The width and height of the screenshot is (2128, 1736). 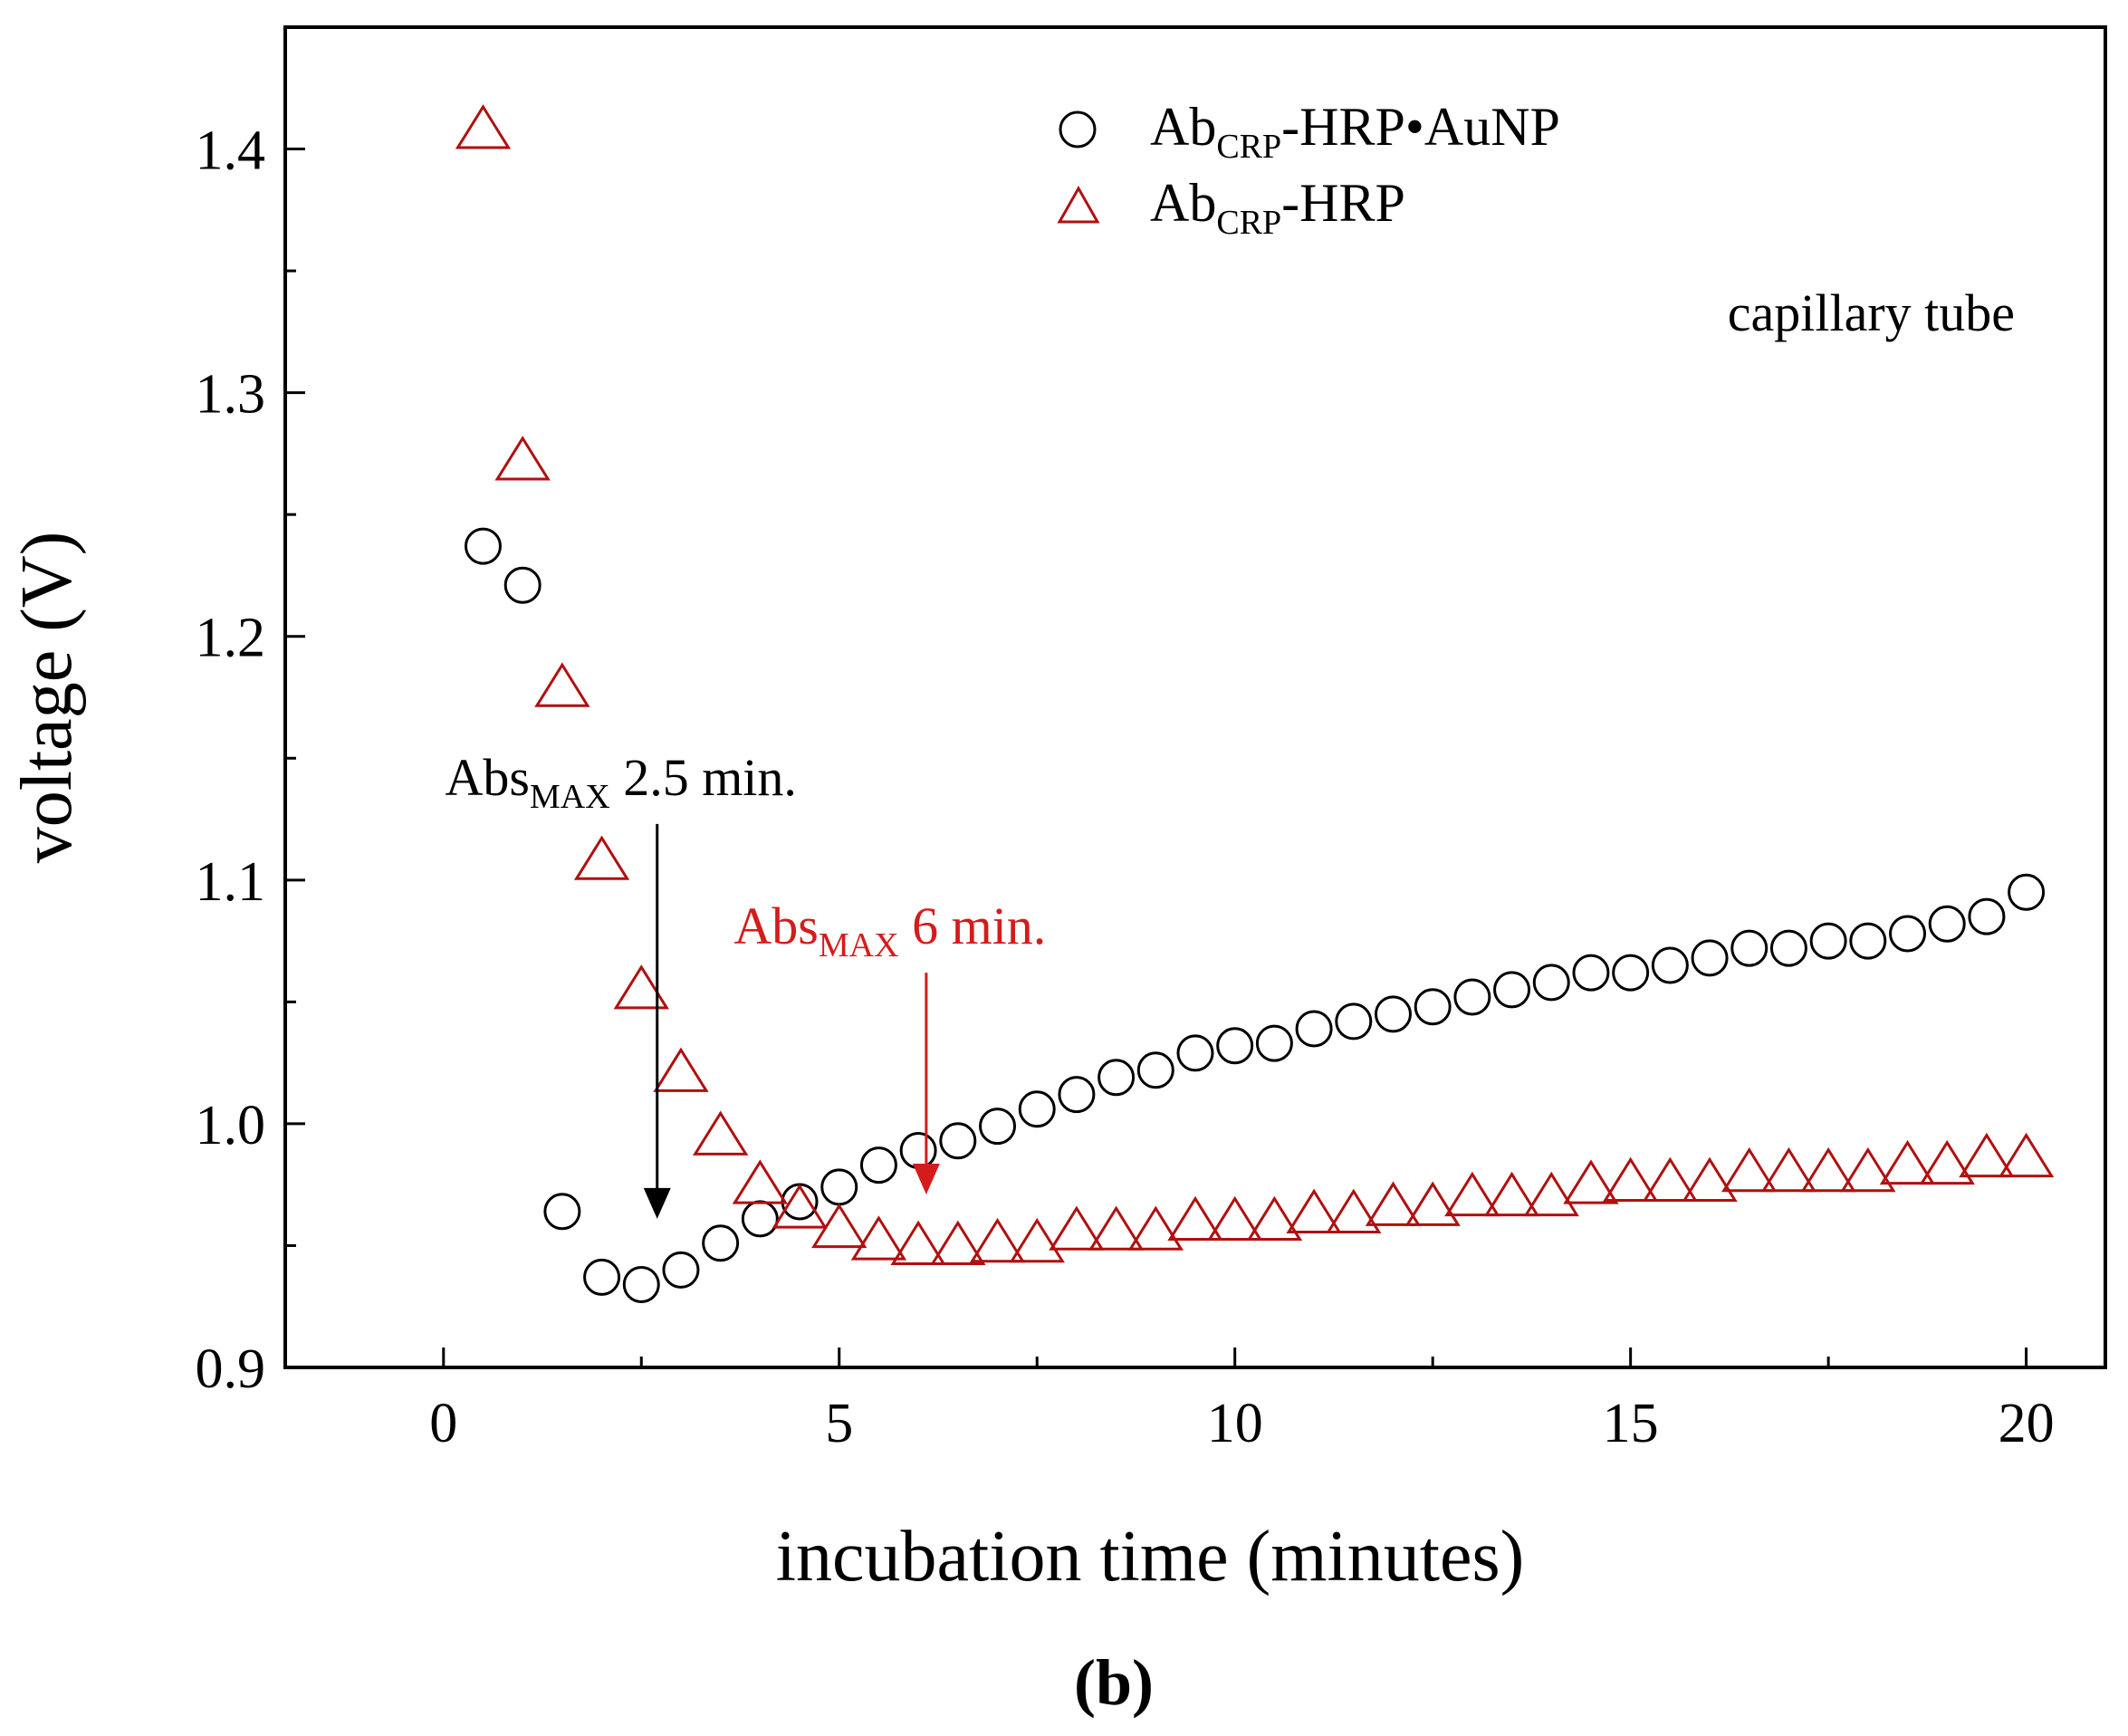 What do you see at coordinates (1150, 1557) in the screenshot?
I see `x-axis-label: incubation time (minutes)` at bounding box center [1150, 1557].